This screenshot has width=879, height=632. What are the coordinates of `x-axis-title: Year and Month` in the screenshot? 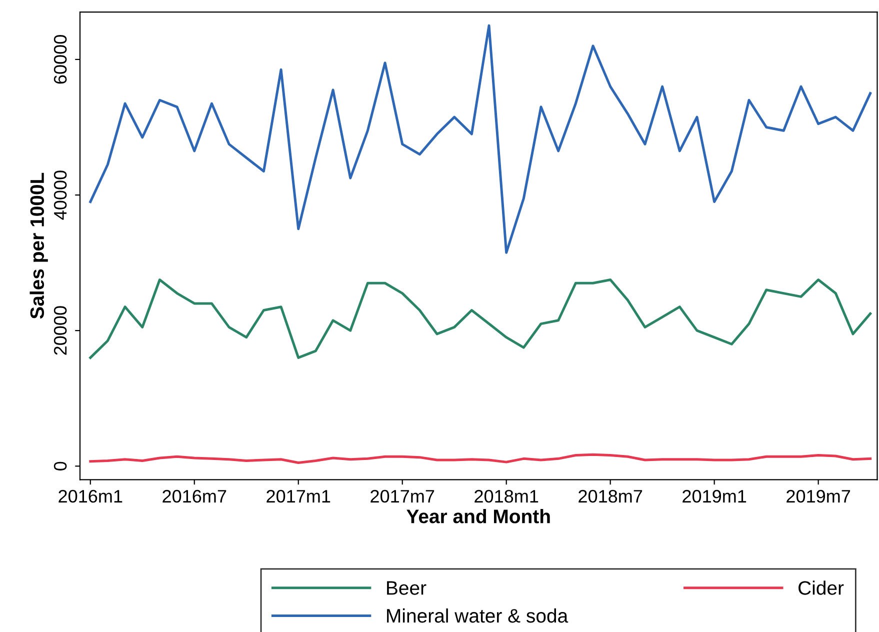 It's located at (478, 516).